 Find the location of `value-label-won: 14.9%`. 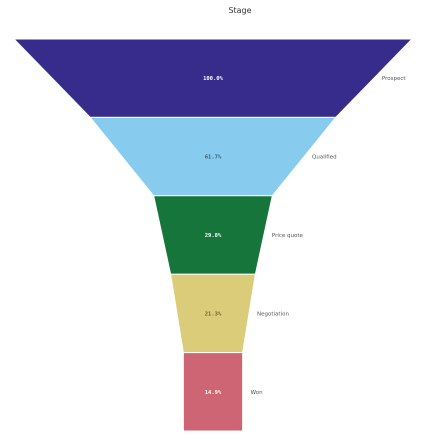

value-label-won: 14.9% is located at coordinates (213, 393).